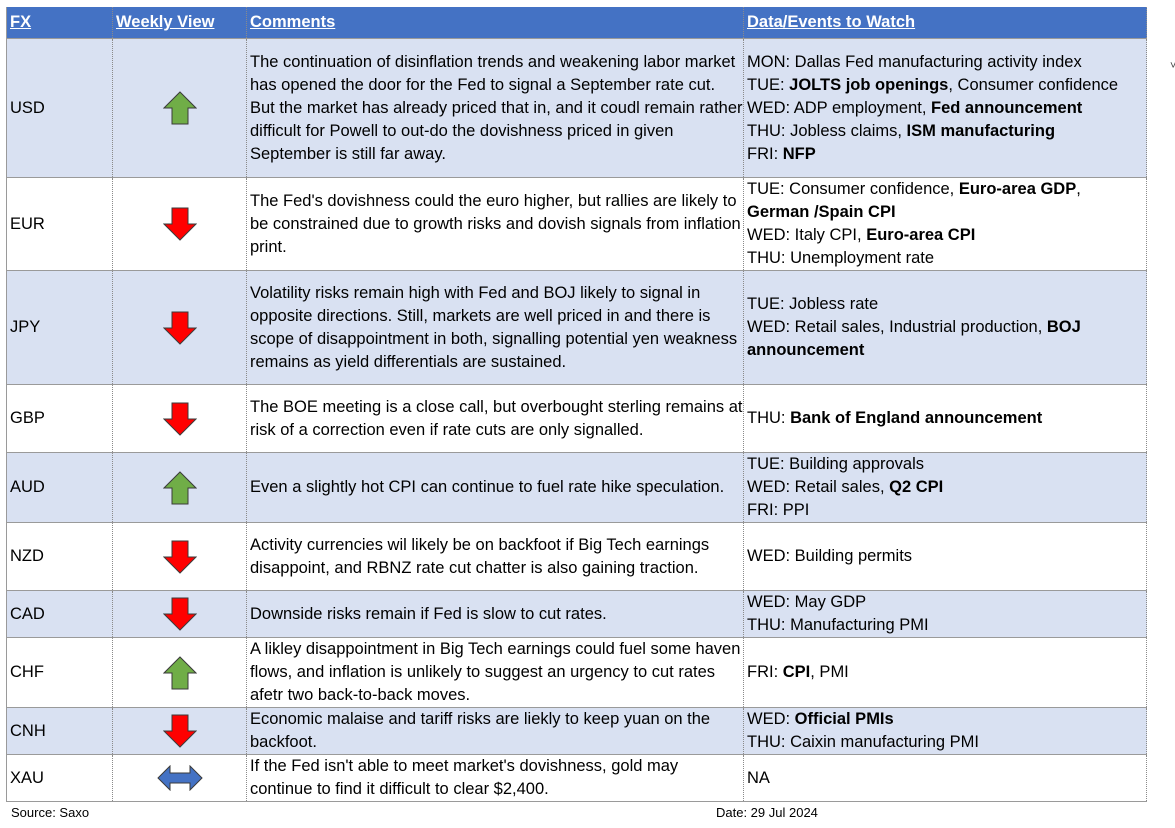 Image resolution: width=1175 pixels, height=828 pixels. What do you see at coordinates (863, 742) in the screenshot?
I see `event-text: THU: Caixin manufacturing PMI` at bounding box center [863, 742].